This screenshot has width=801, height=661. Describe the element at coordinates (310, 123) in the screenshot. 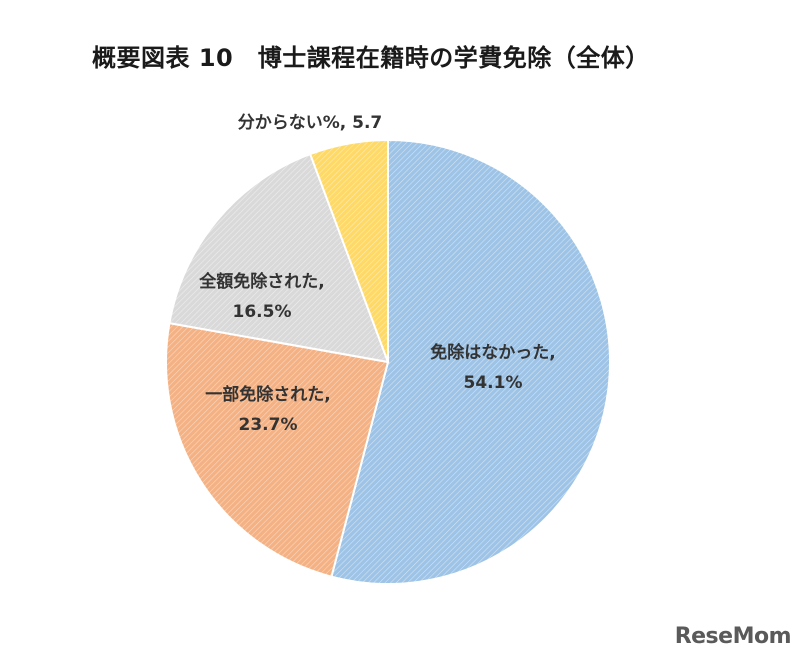

I see `slice-label-3: 分からない%, 5.7` at that location.